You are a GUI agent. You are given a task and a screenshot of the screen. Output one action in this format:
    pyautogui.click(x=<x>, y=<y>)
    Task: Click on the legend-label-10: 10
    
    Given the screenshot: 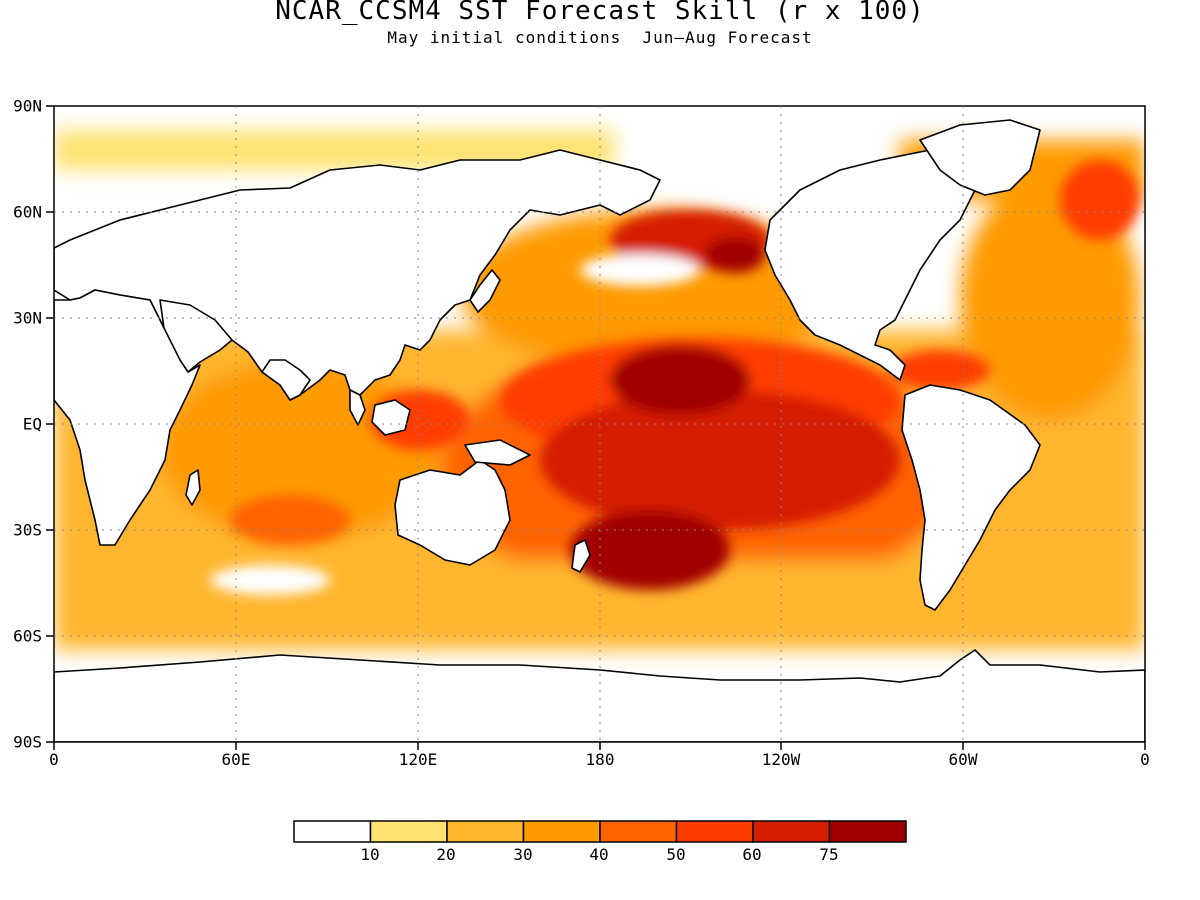 What is the action you would take?
    pyautogui.click(x=370, y=854)
    